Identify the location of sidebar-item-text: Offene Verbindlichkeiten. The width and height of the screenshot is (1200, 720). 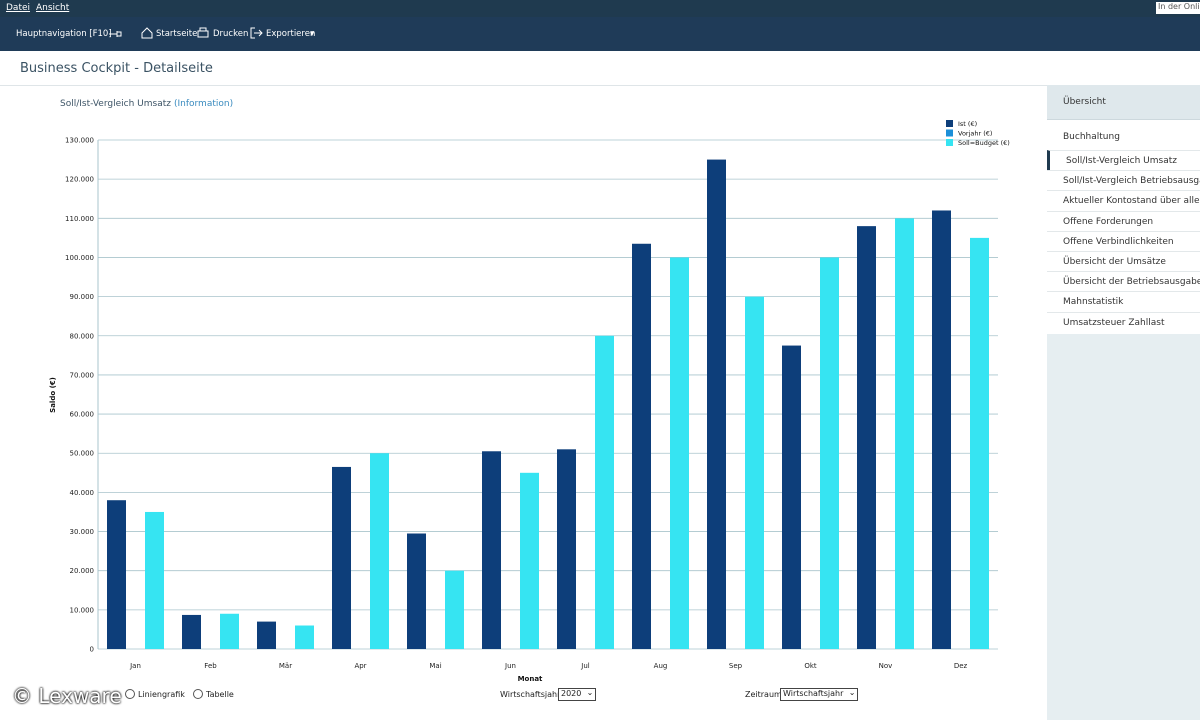
(1118, 241).